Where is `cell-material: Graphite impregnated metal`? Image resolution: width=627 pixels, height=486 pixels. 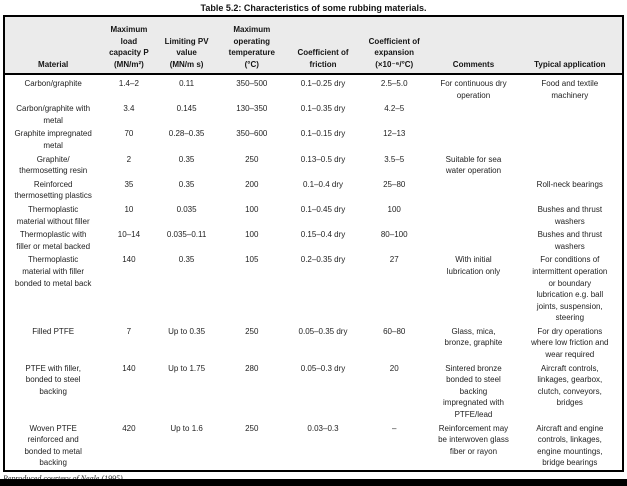 cell-material: Graphite impregnated metal is located at coordinates (53, 139).